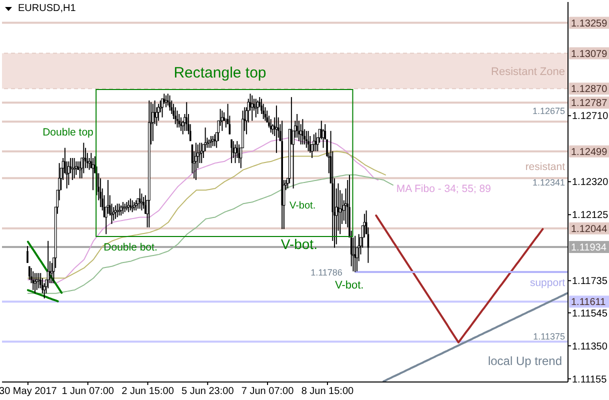  I want to click on y-tick-label: 1.12125, so click(590, 216).